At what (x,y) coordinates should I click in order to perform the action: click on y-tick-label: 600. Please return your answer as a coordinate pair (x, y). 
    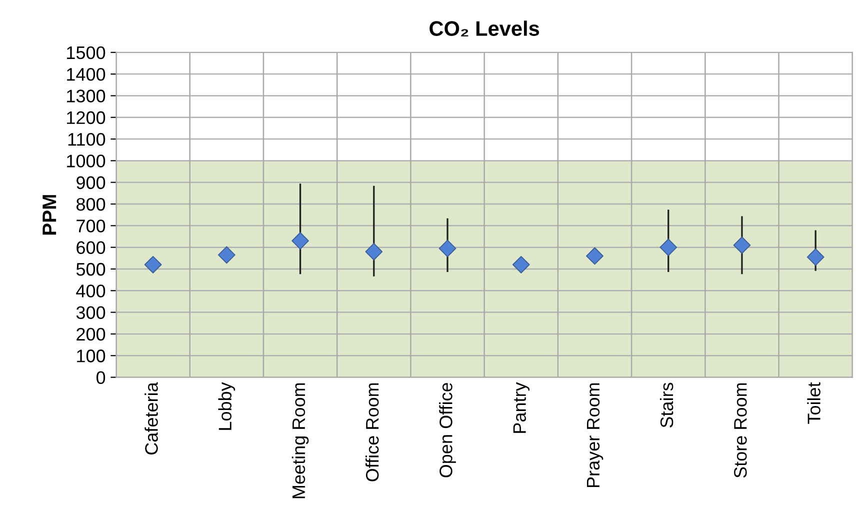
    Looking at the image, I should click on (91, 247).